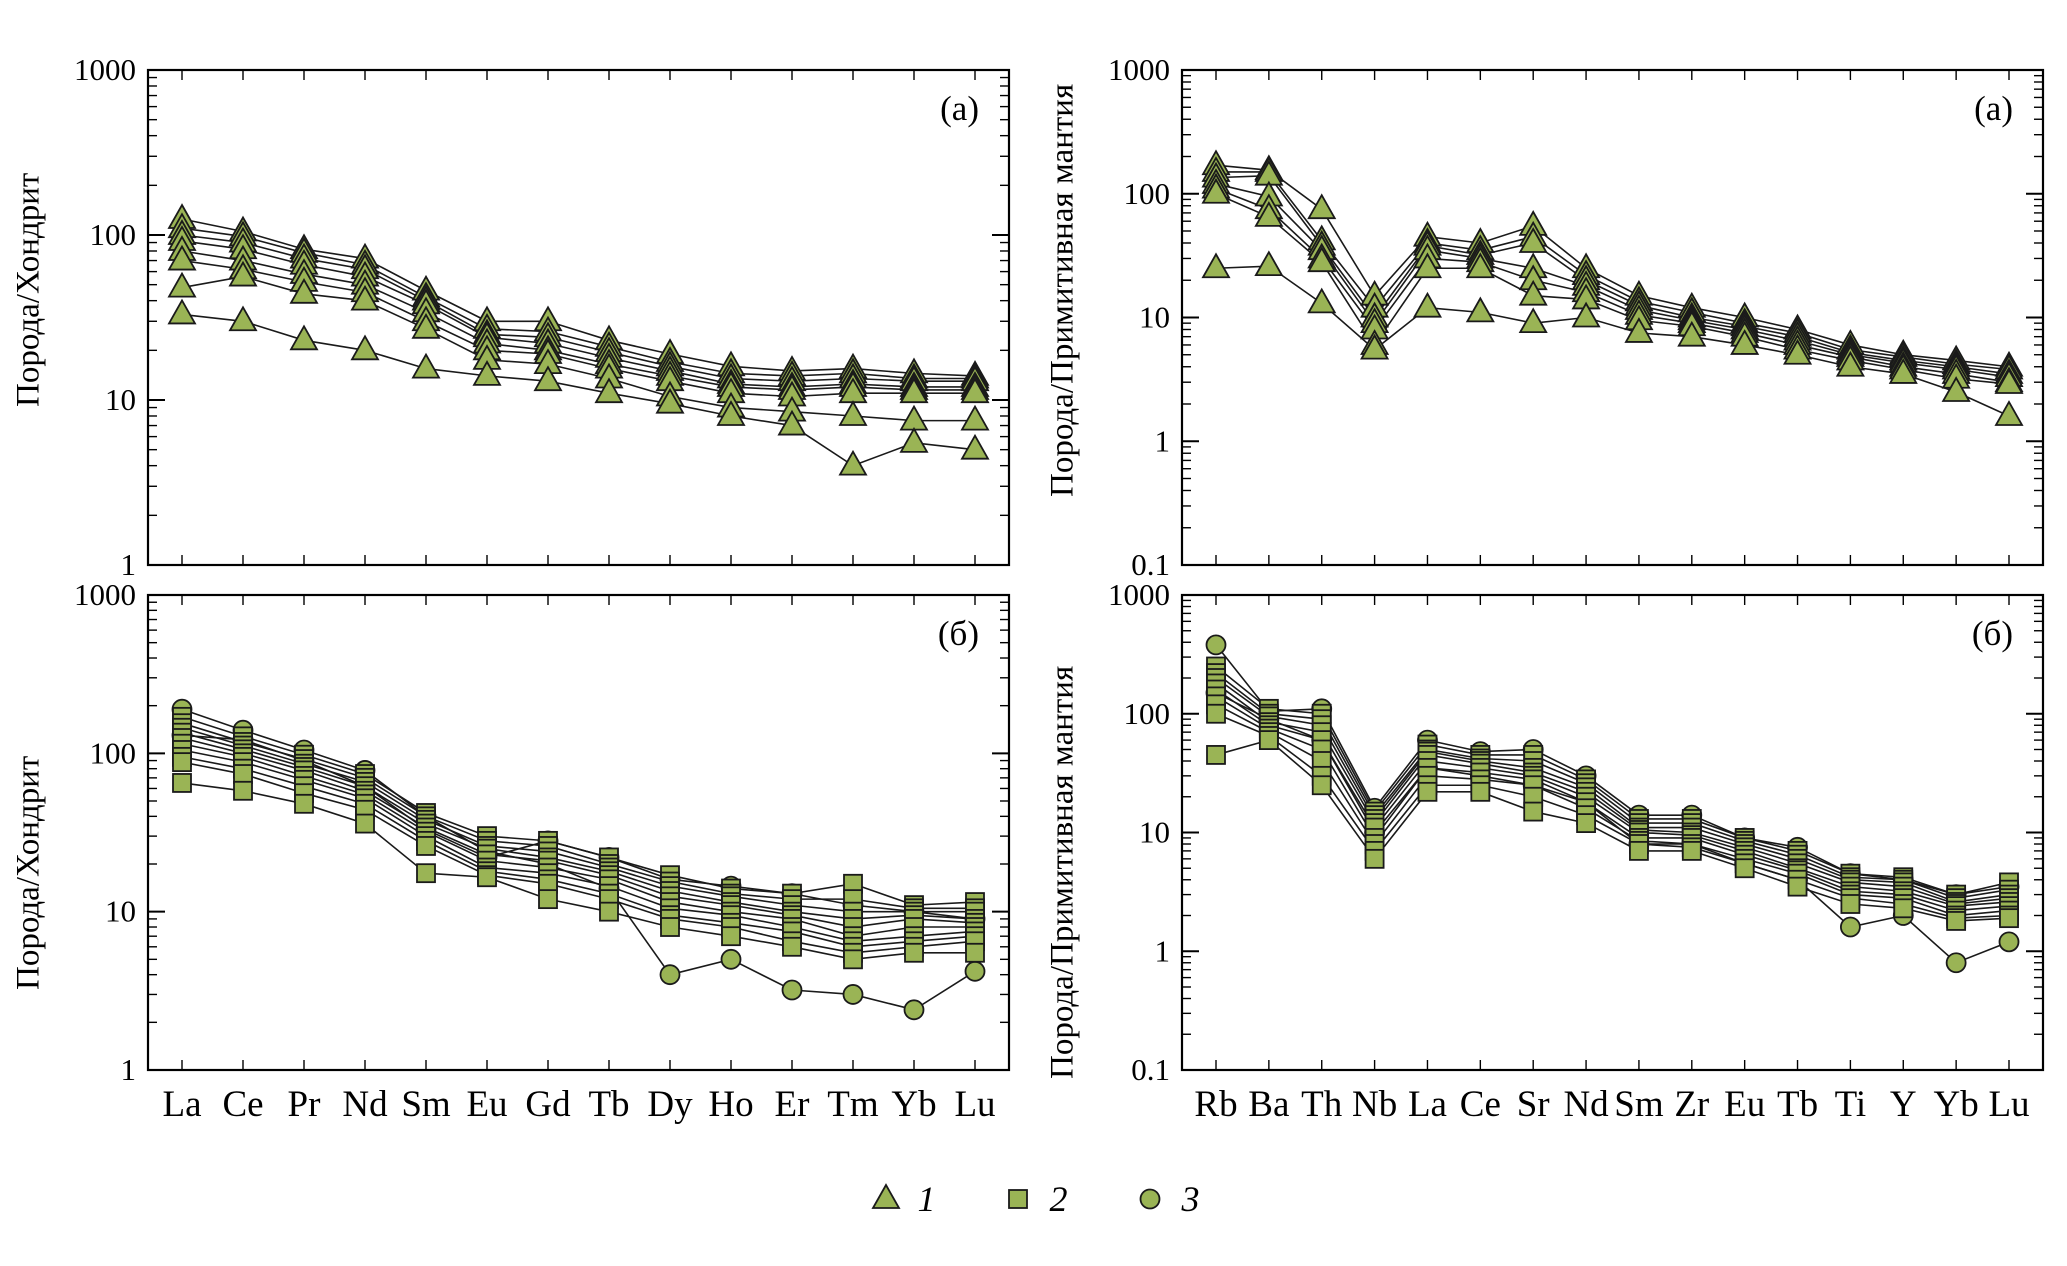  Describe the element at coordinates (670, 1104) in the screenshot. I see `svg-text: Dy` at that location.